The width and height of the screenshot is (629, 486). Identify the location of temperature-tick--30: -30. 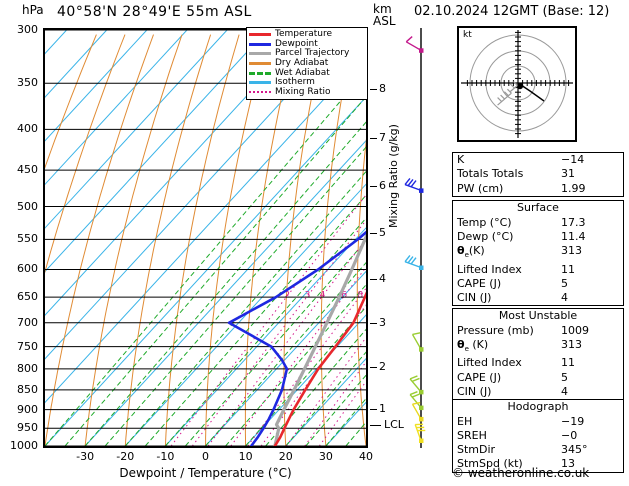
(85, 456).